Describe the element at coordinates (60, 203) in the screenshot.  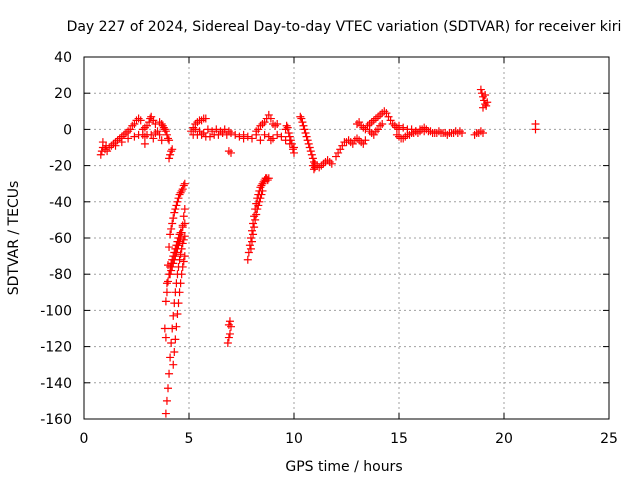
I see `y-tick-label: -40` at that location.